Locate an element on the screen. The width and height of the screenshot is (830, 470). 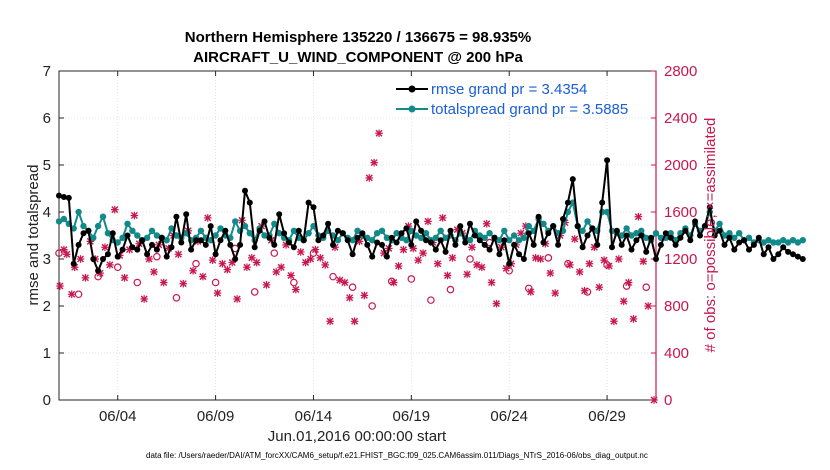
x-tick-label: 06/29 is located at coordinates (607, 416).